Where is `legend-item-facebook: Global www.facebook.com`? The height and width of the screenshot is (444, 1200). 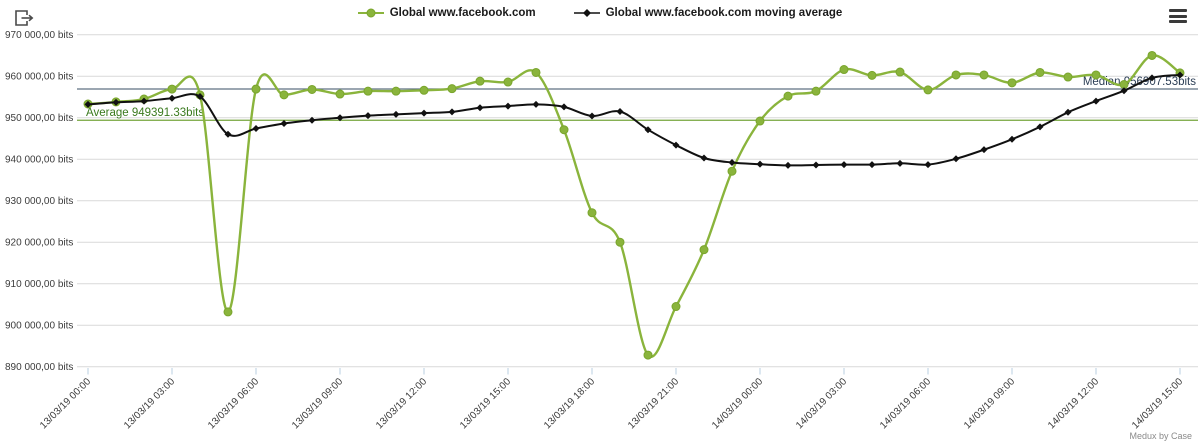 legend-item-facebook: Global www.facebook.com is located at coordinates (446, 13).